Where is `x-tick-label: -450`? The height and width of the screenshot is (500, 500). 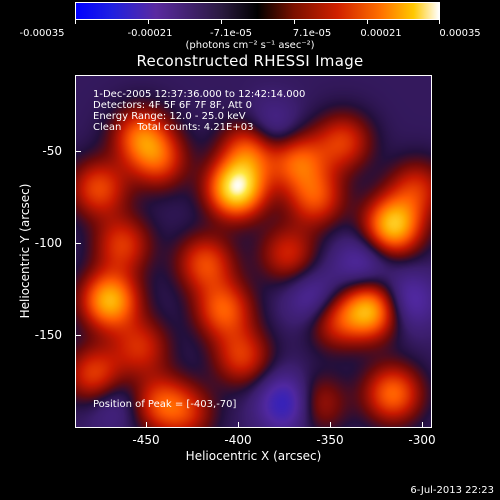
x-tick-label: -450 is located at coordinates (146, 440).